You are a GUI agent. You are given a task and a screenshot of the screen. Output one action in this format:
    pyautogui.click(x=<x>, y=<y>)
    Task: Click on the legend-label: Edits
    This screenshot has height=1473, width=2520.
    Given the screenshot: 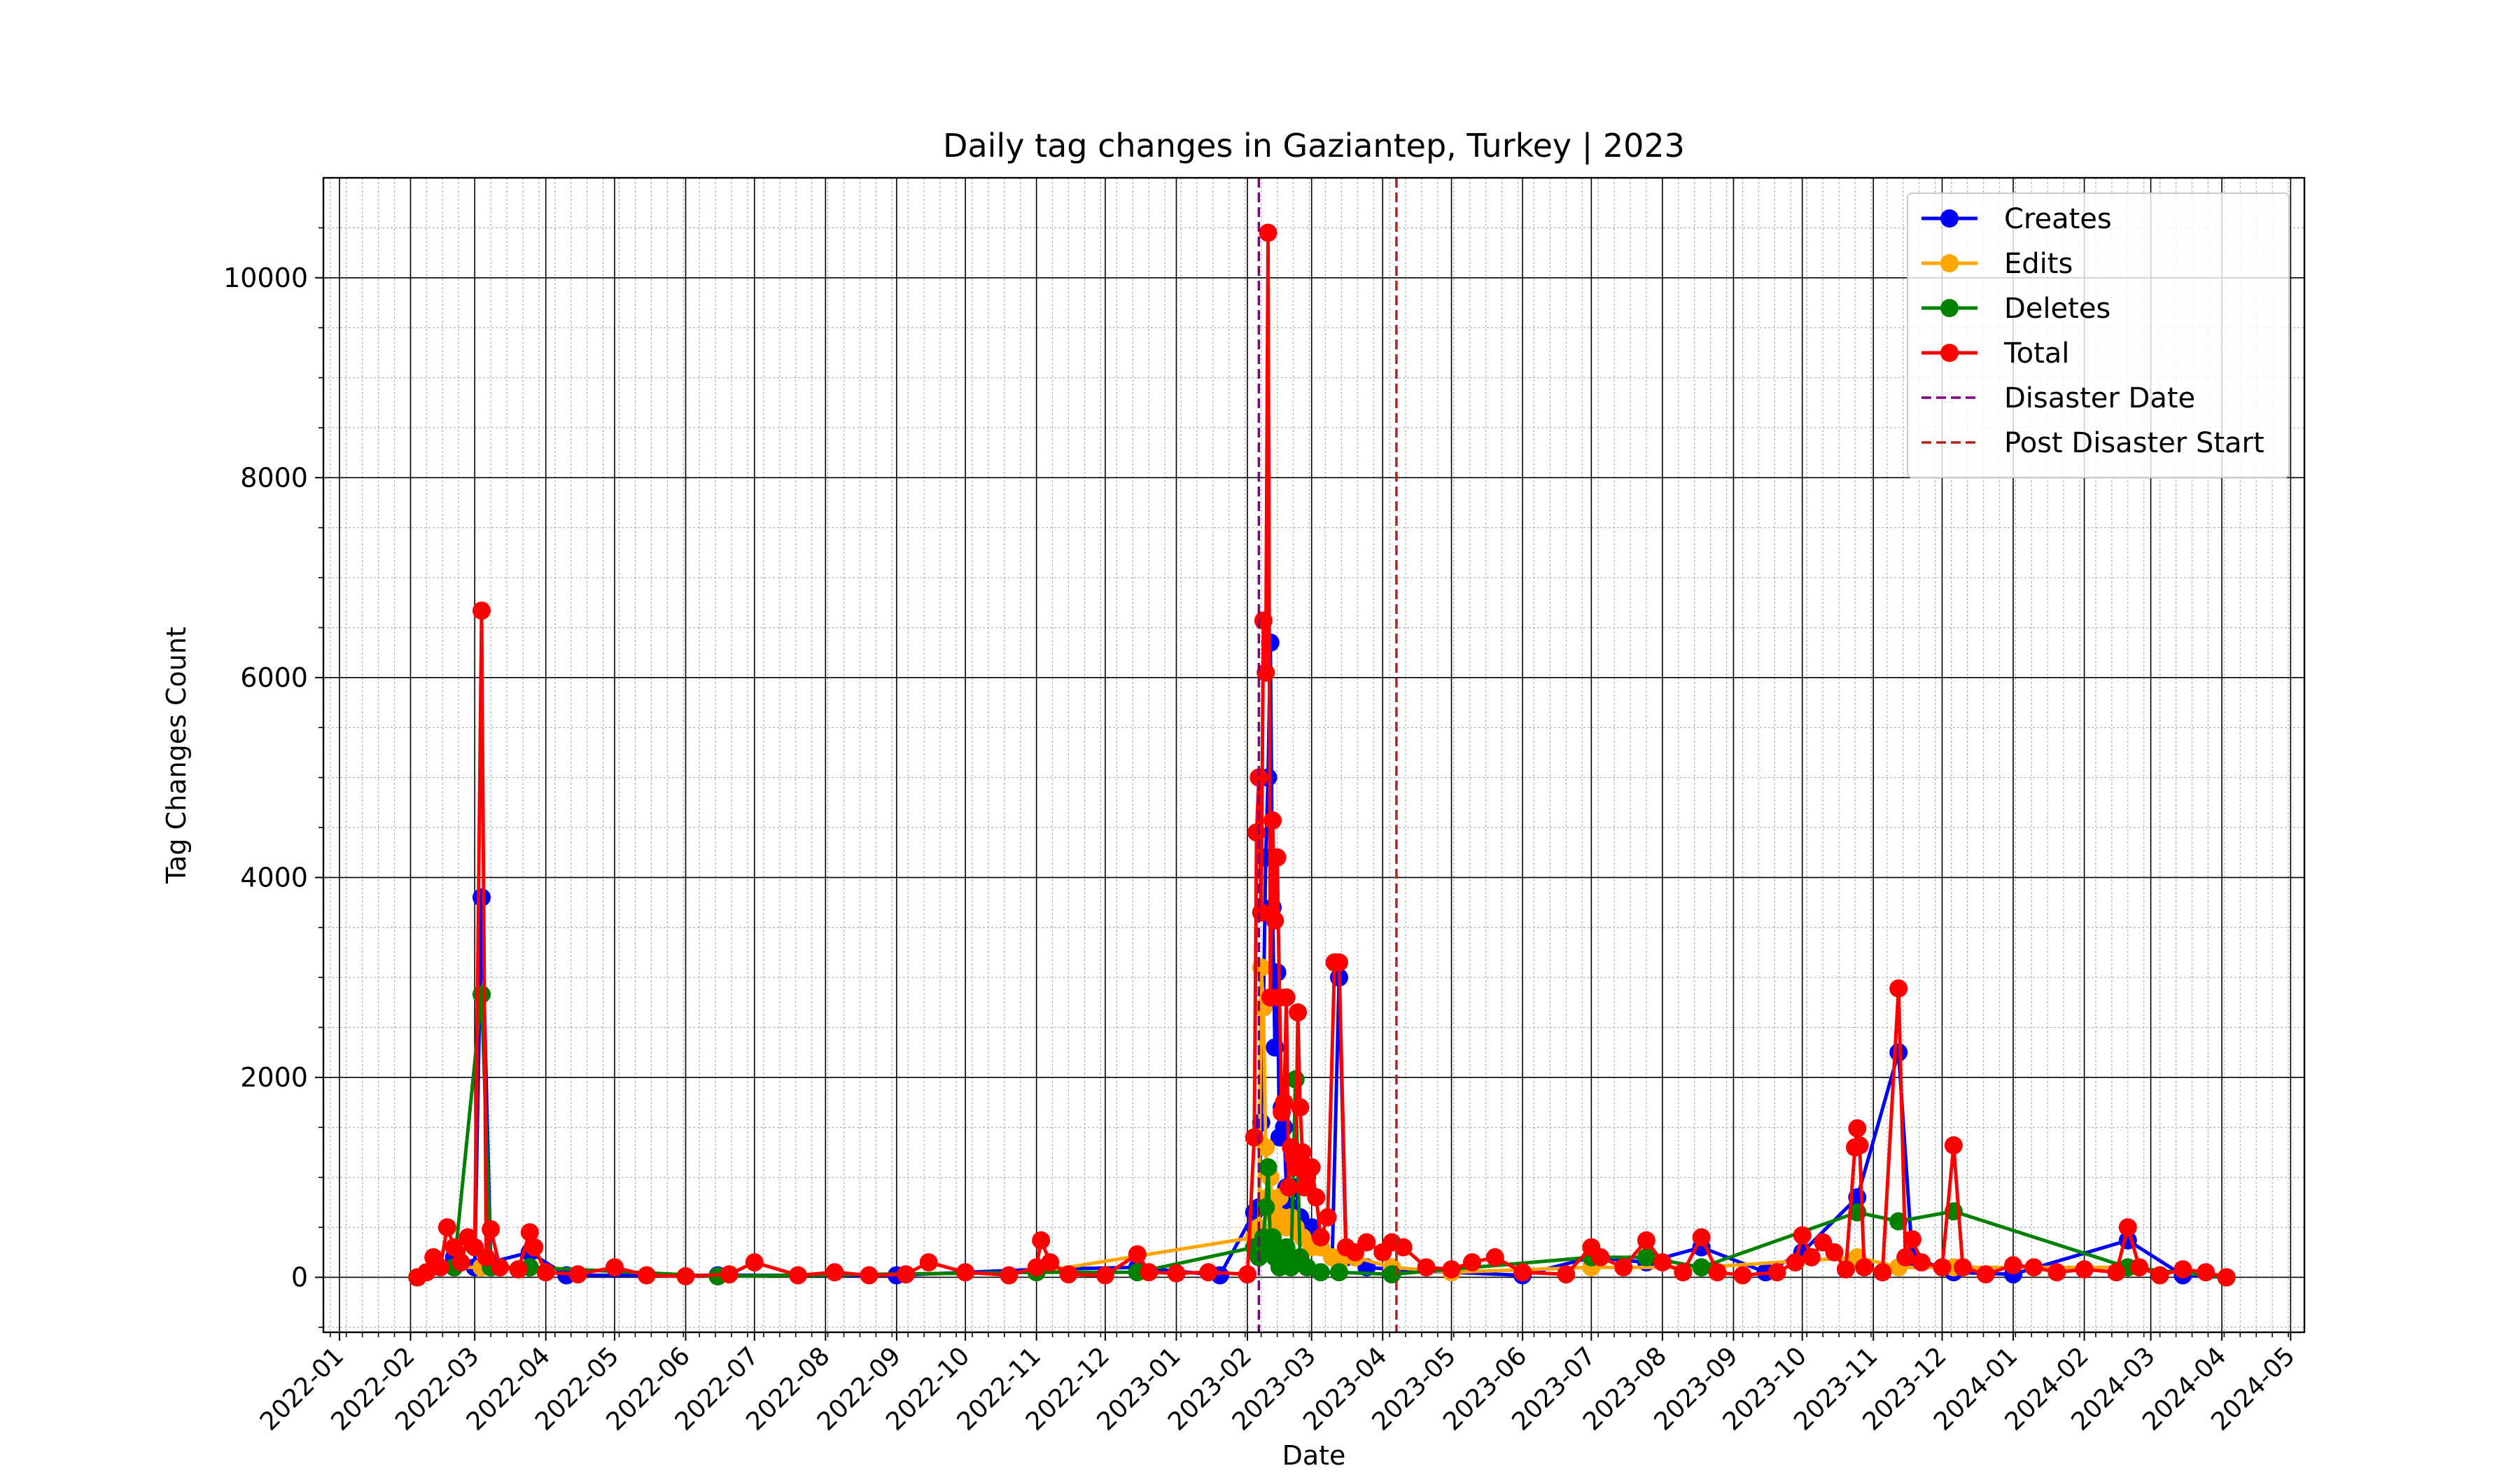 What is the action you would take?
    pyautogui.click(x=2038, y=264)
    